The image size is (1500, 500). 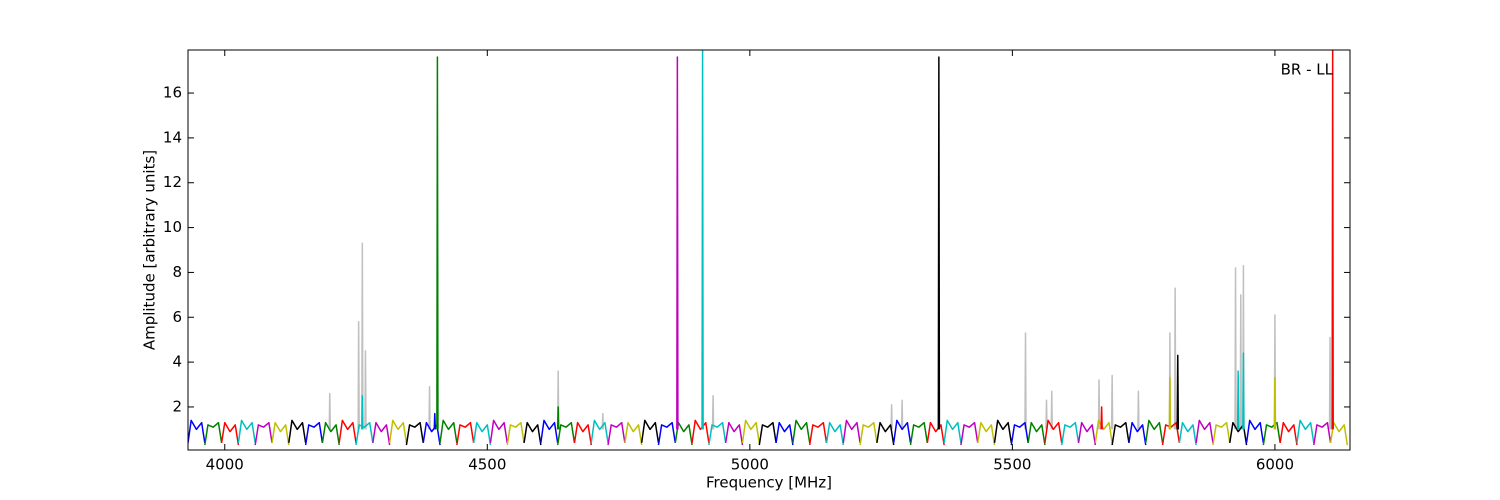 I want to click on y-tick-label: 2, so click(x=177, y=406).